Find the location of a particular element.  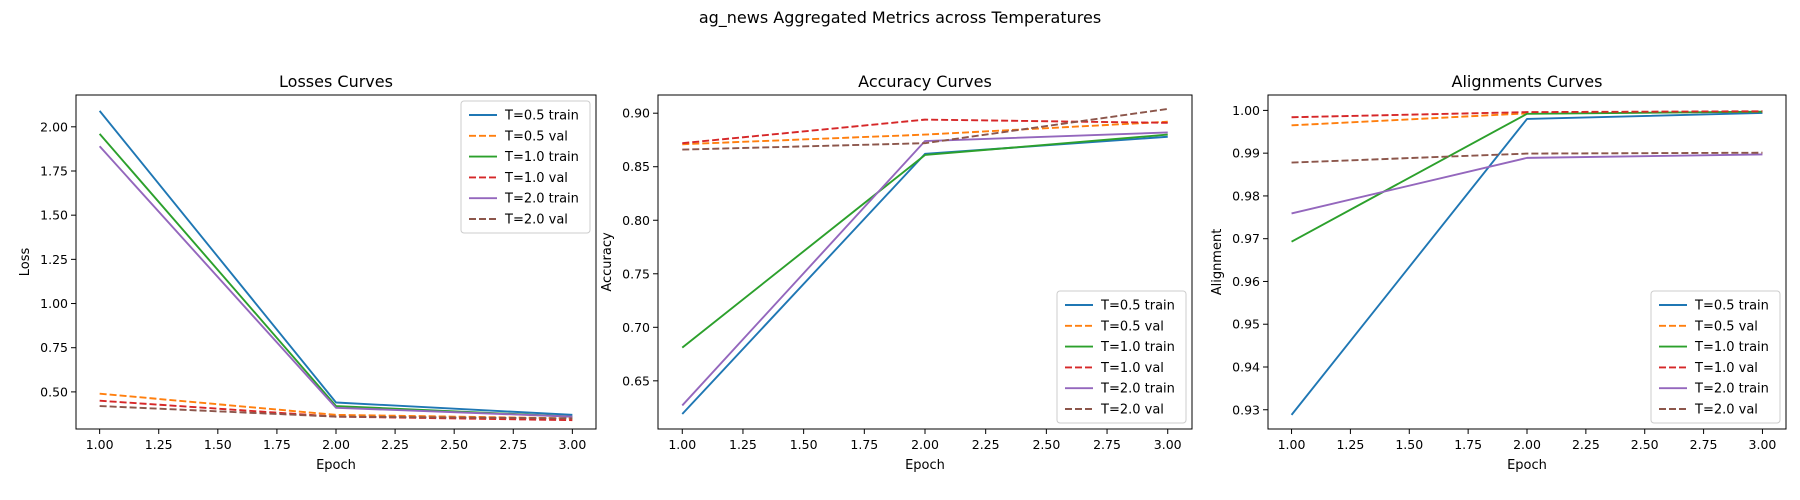

y-tick-label: 0.97 is located at coordinates (1246, 238).